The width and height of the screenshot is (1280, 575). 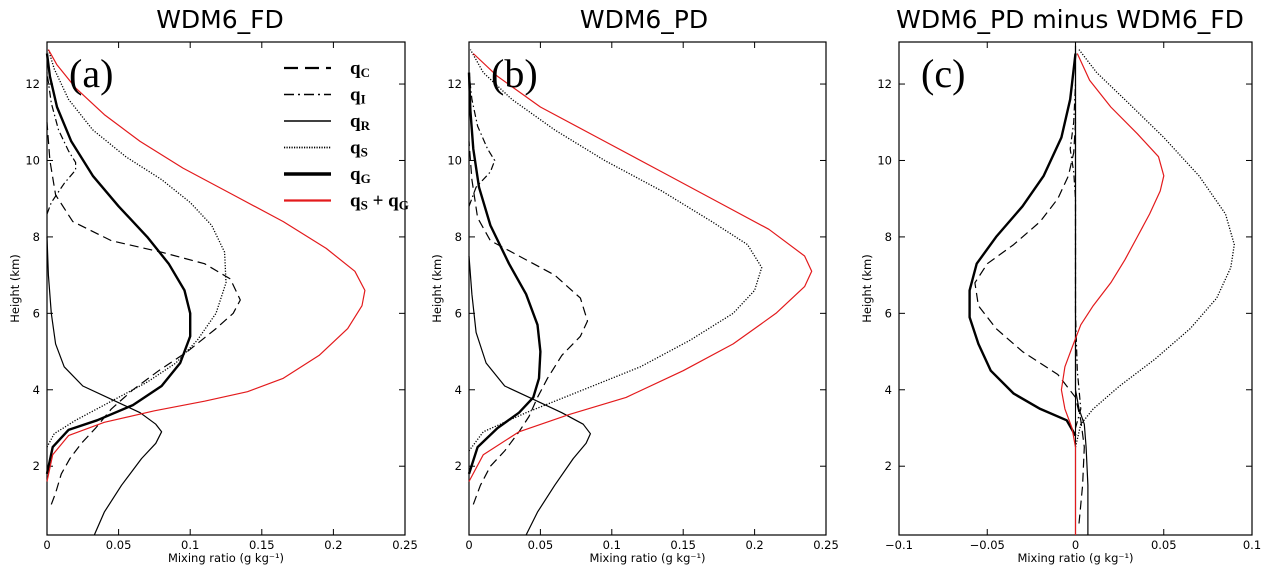 I want to click on legend-label: qR, so click(x=360, y=122).